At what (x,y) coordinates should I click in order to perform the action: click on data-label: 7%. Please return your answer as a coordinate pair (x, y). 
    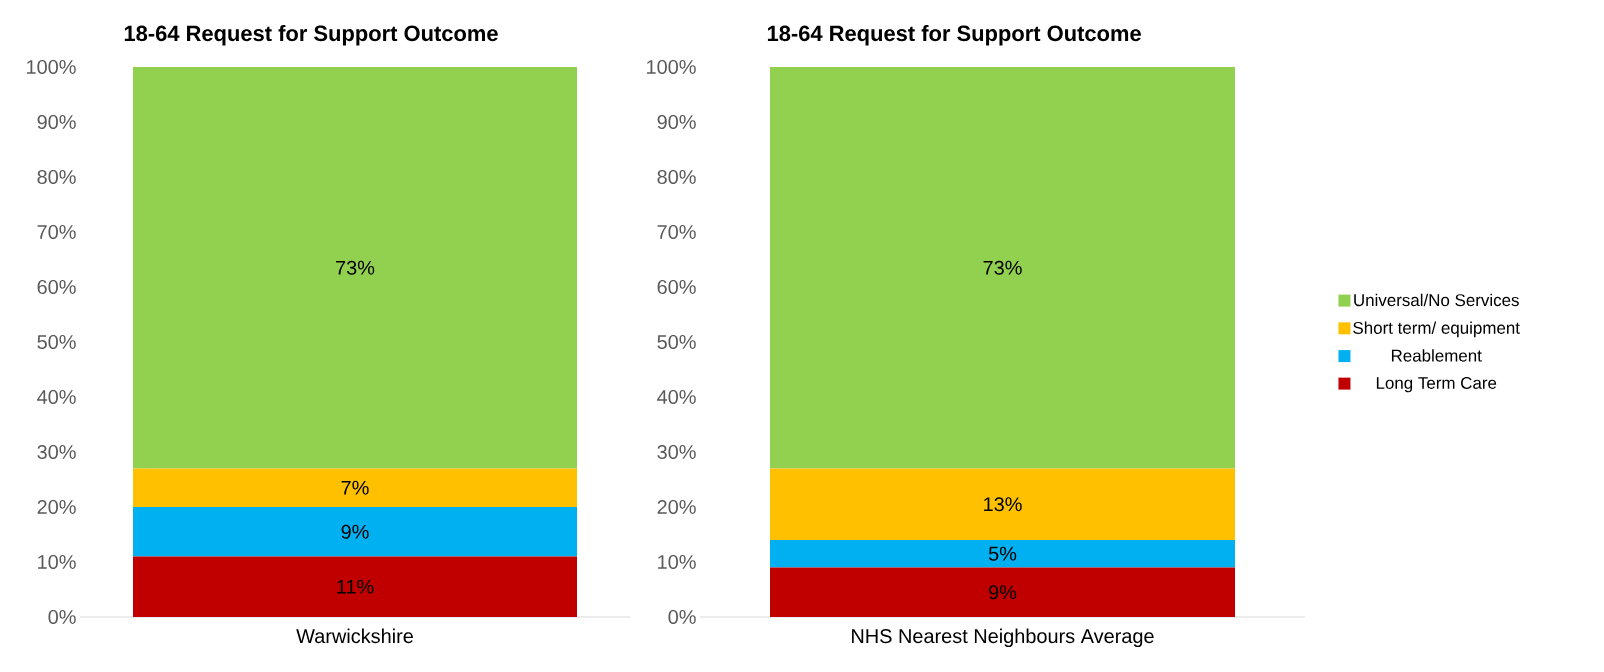
    Looking at the image, I should click on (355, 487).